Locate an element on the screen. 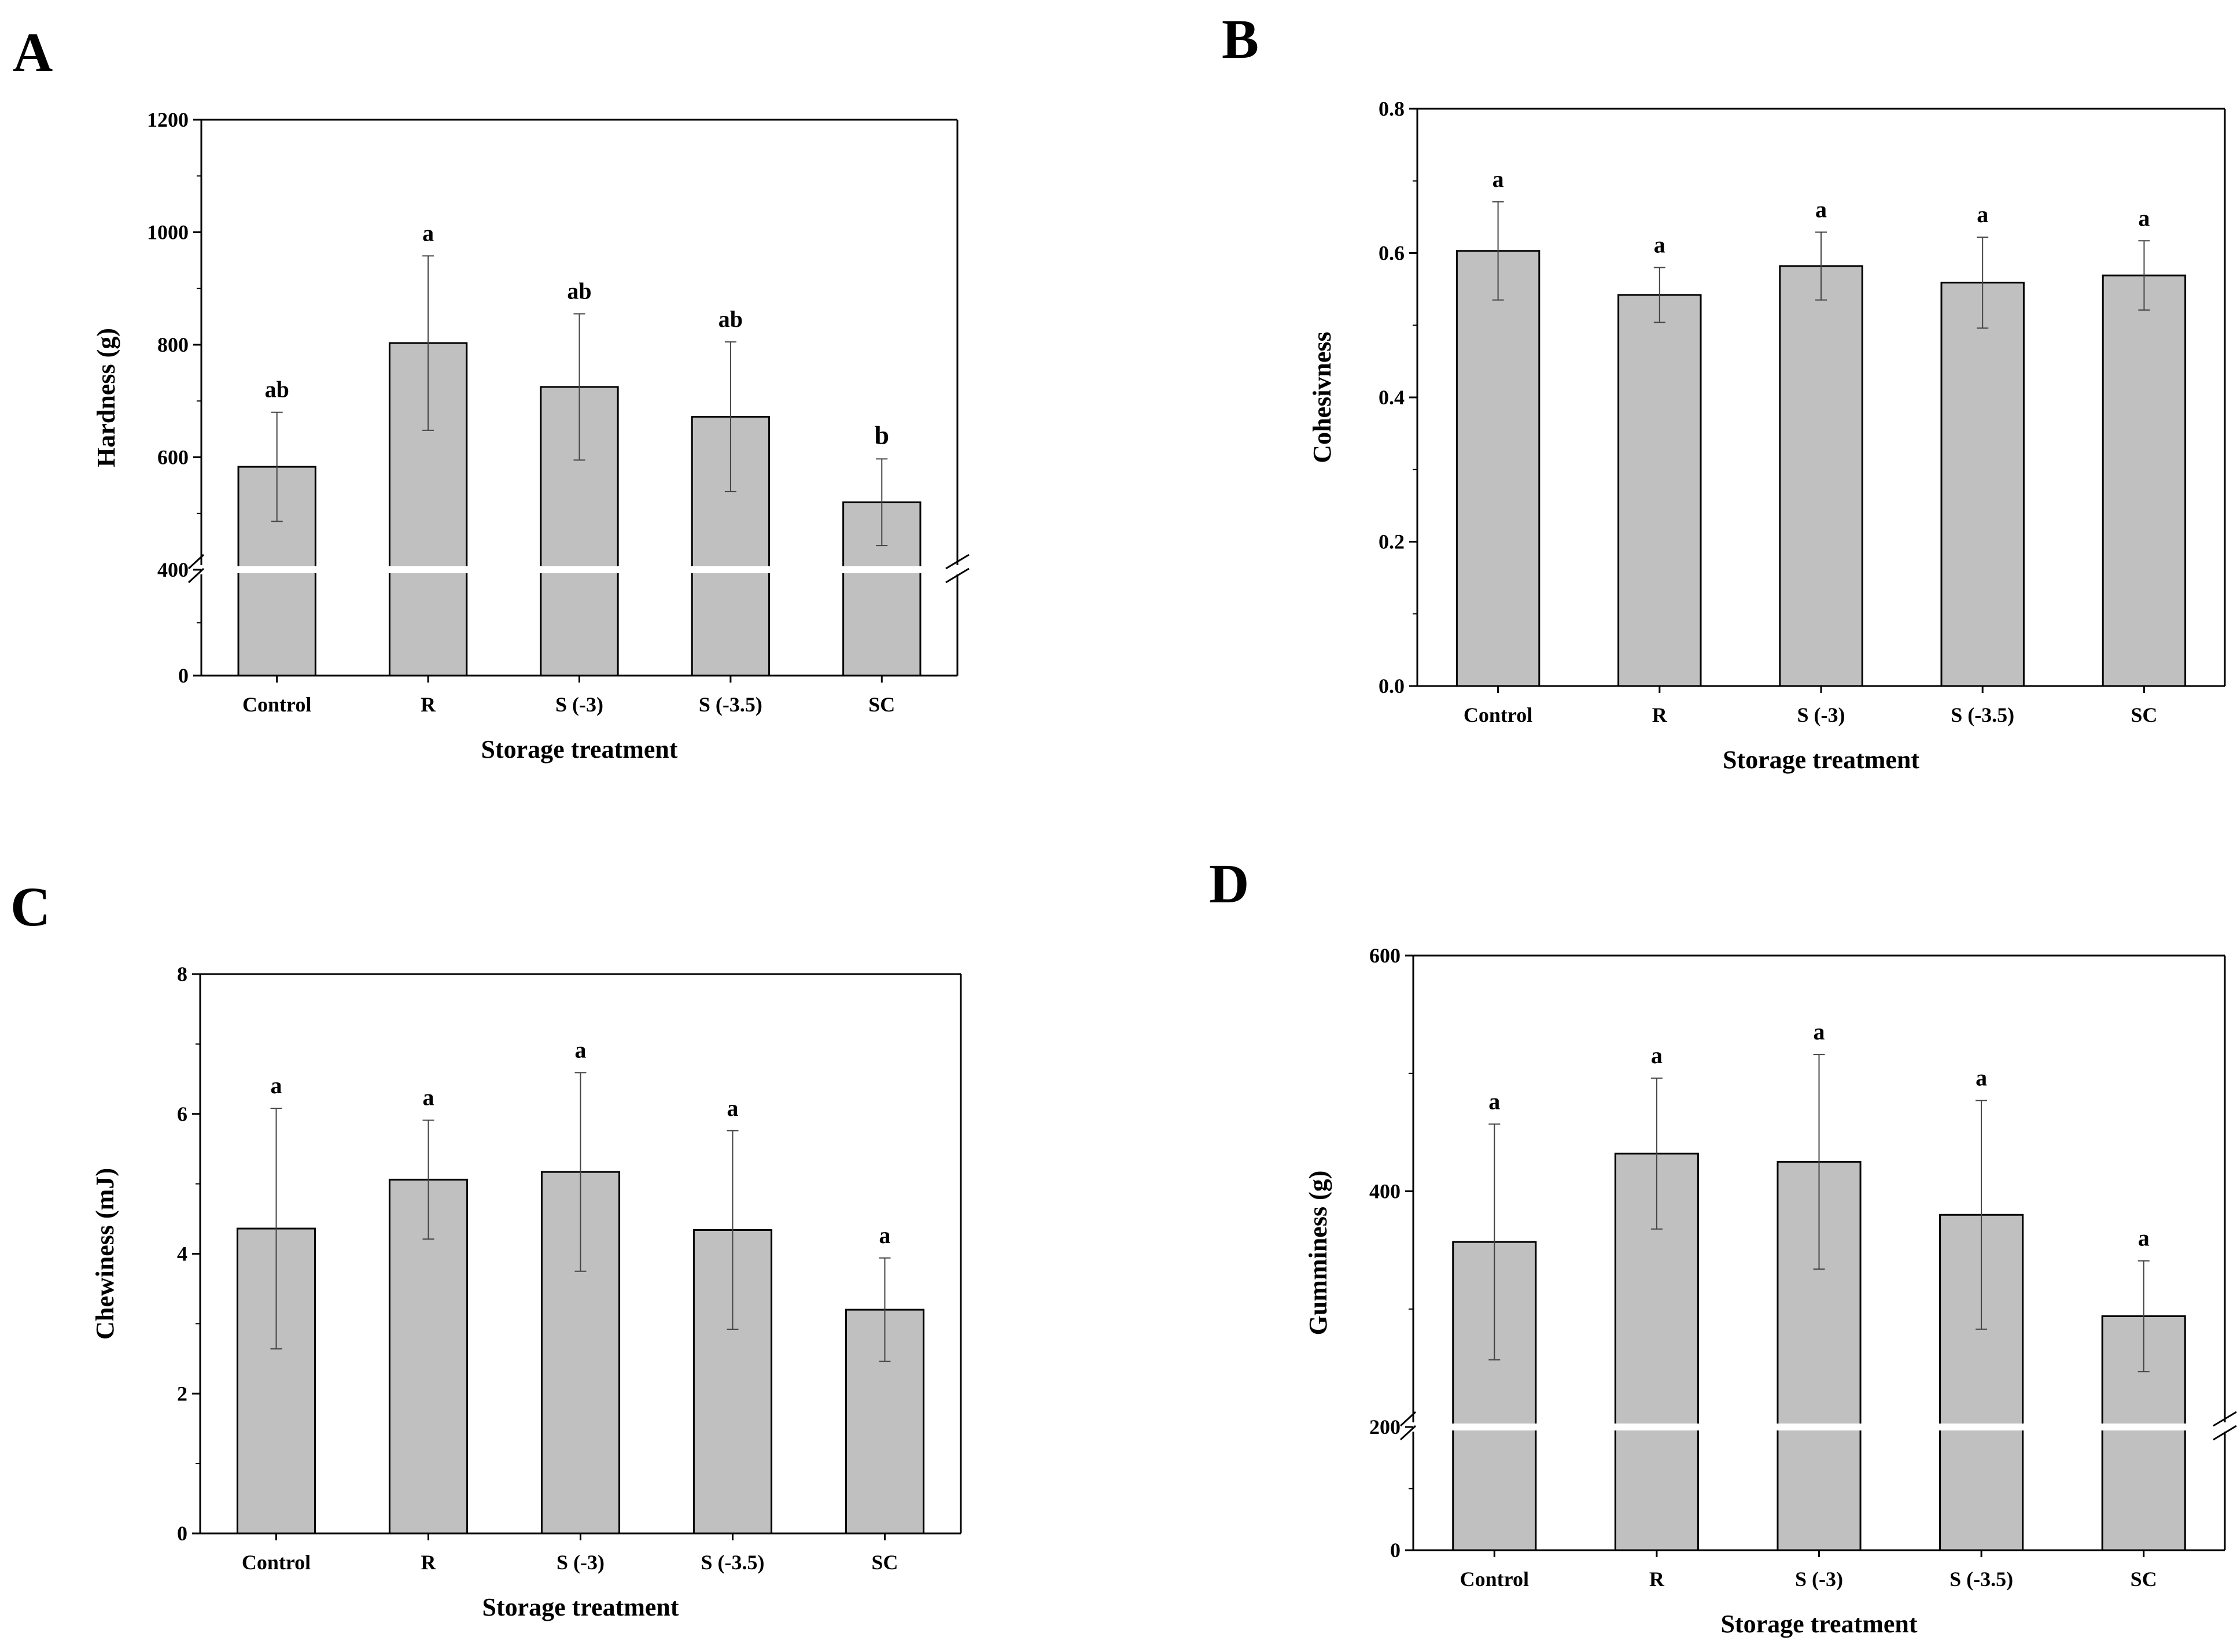 This screenshot has width=2237, height=1652. panel-b-ytick-label-0-8: 0.8 is located at coordinates (1392, 109).